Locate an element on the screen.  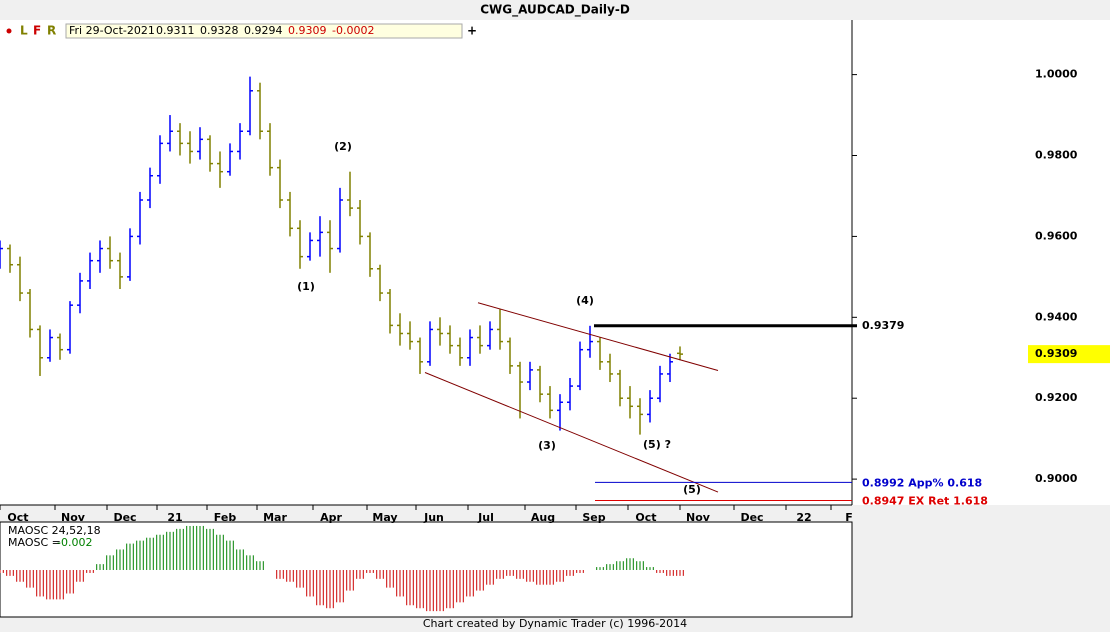
y-tick-label: 0.9600 is located at coordinates (1056, 235).